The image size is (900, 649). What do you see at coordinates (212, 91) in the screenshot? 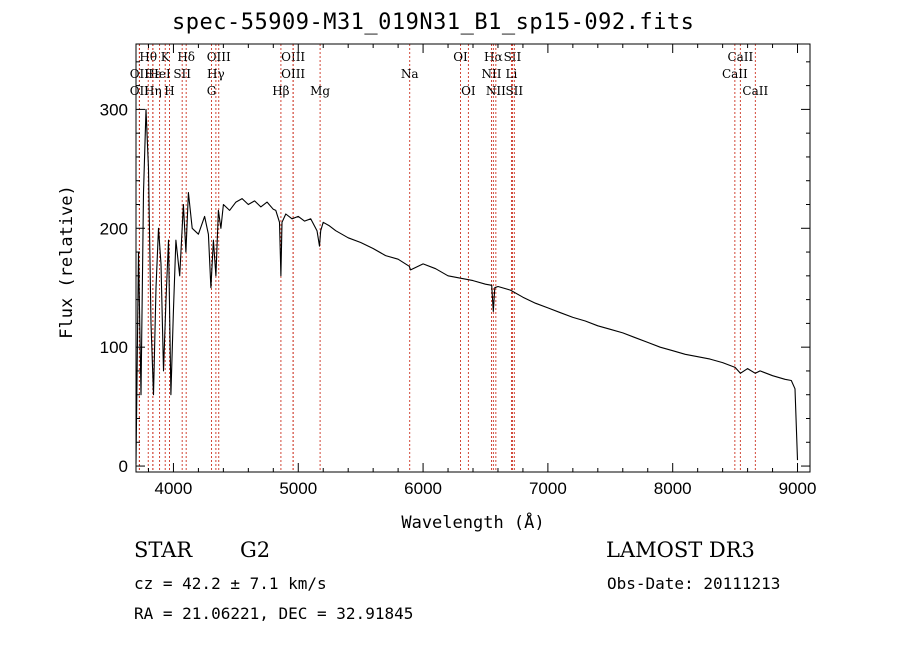
I see `line-label: G` at bounding box center [212, 91].